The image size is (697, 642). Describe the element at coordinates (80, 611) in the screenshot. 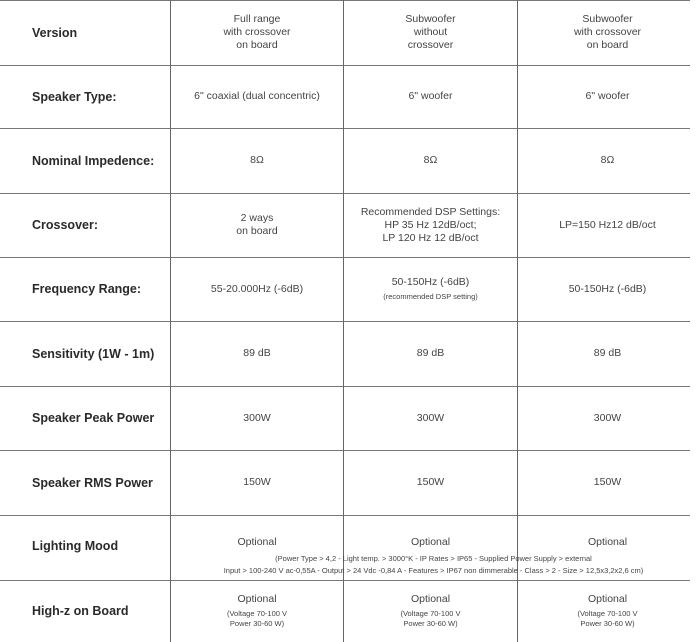

I see `row-label: High-z on Board` at that location.